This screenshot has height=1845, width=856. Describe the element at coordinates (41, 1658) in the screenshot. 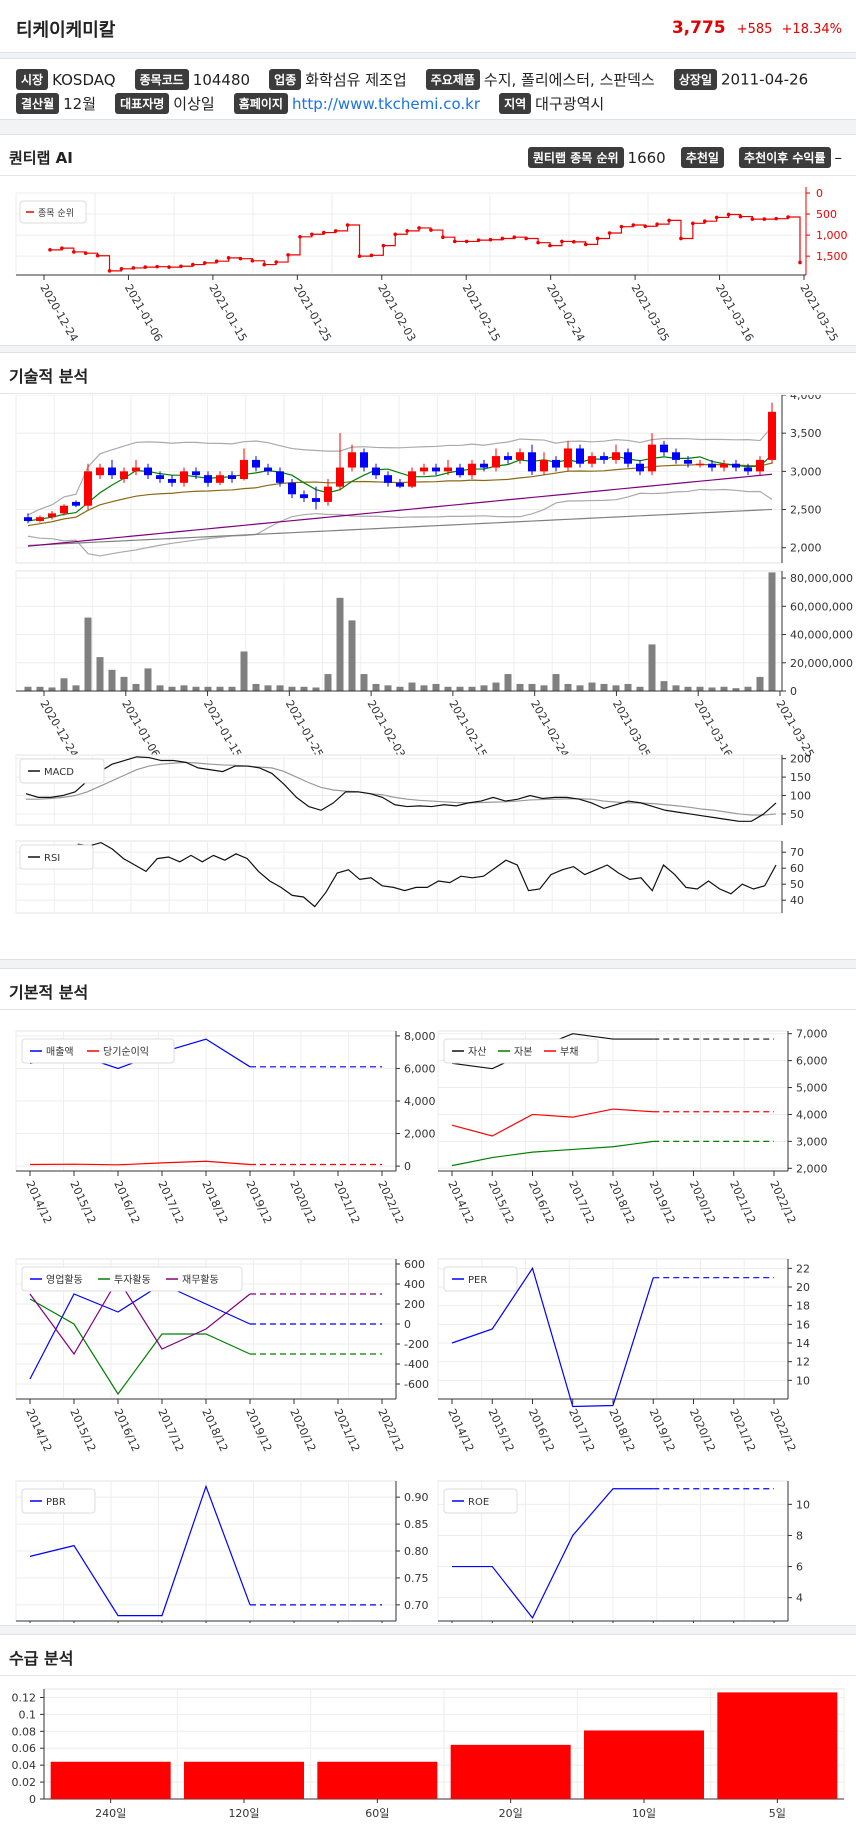

I see `supply-section-title: 수급 분석` at that location.